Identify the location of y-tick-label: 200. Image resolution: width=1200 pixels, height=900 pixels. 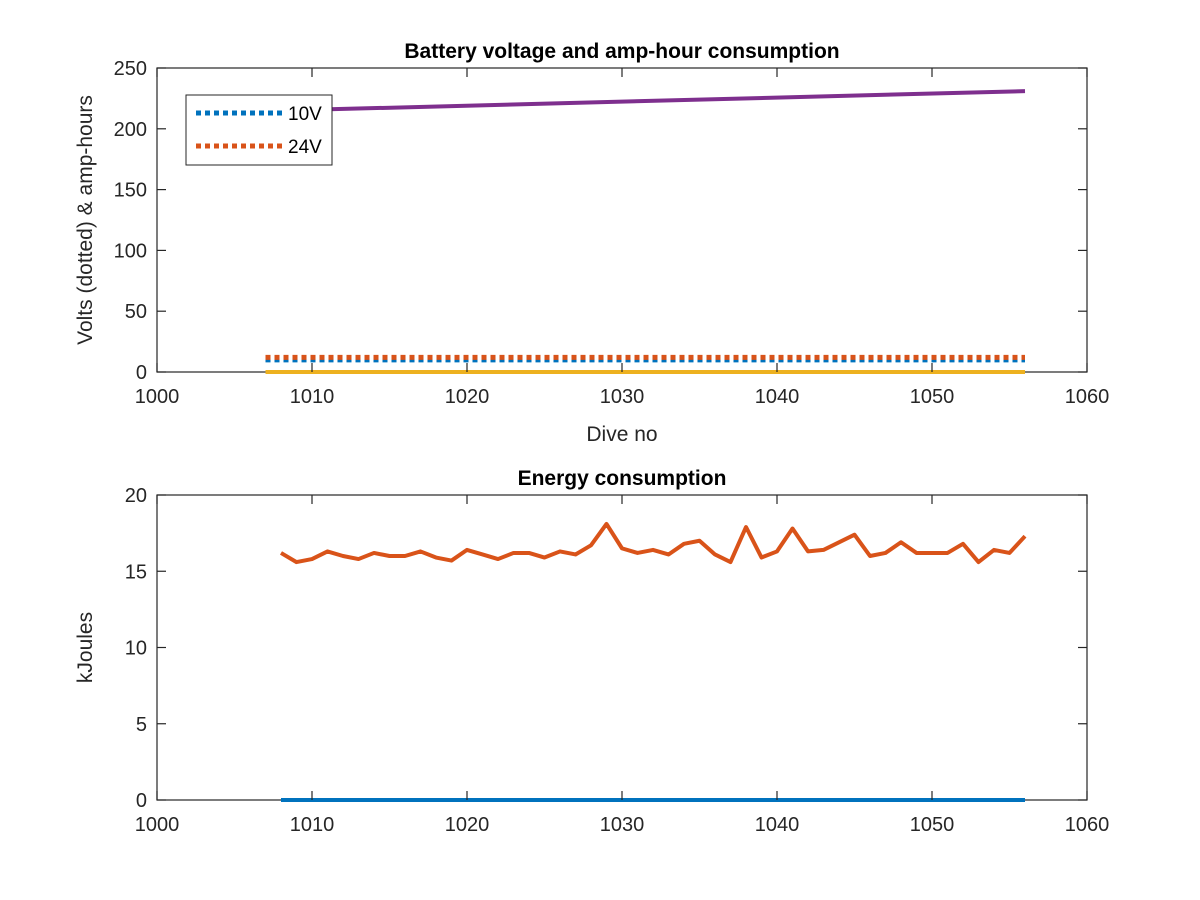
(130, 130).